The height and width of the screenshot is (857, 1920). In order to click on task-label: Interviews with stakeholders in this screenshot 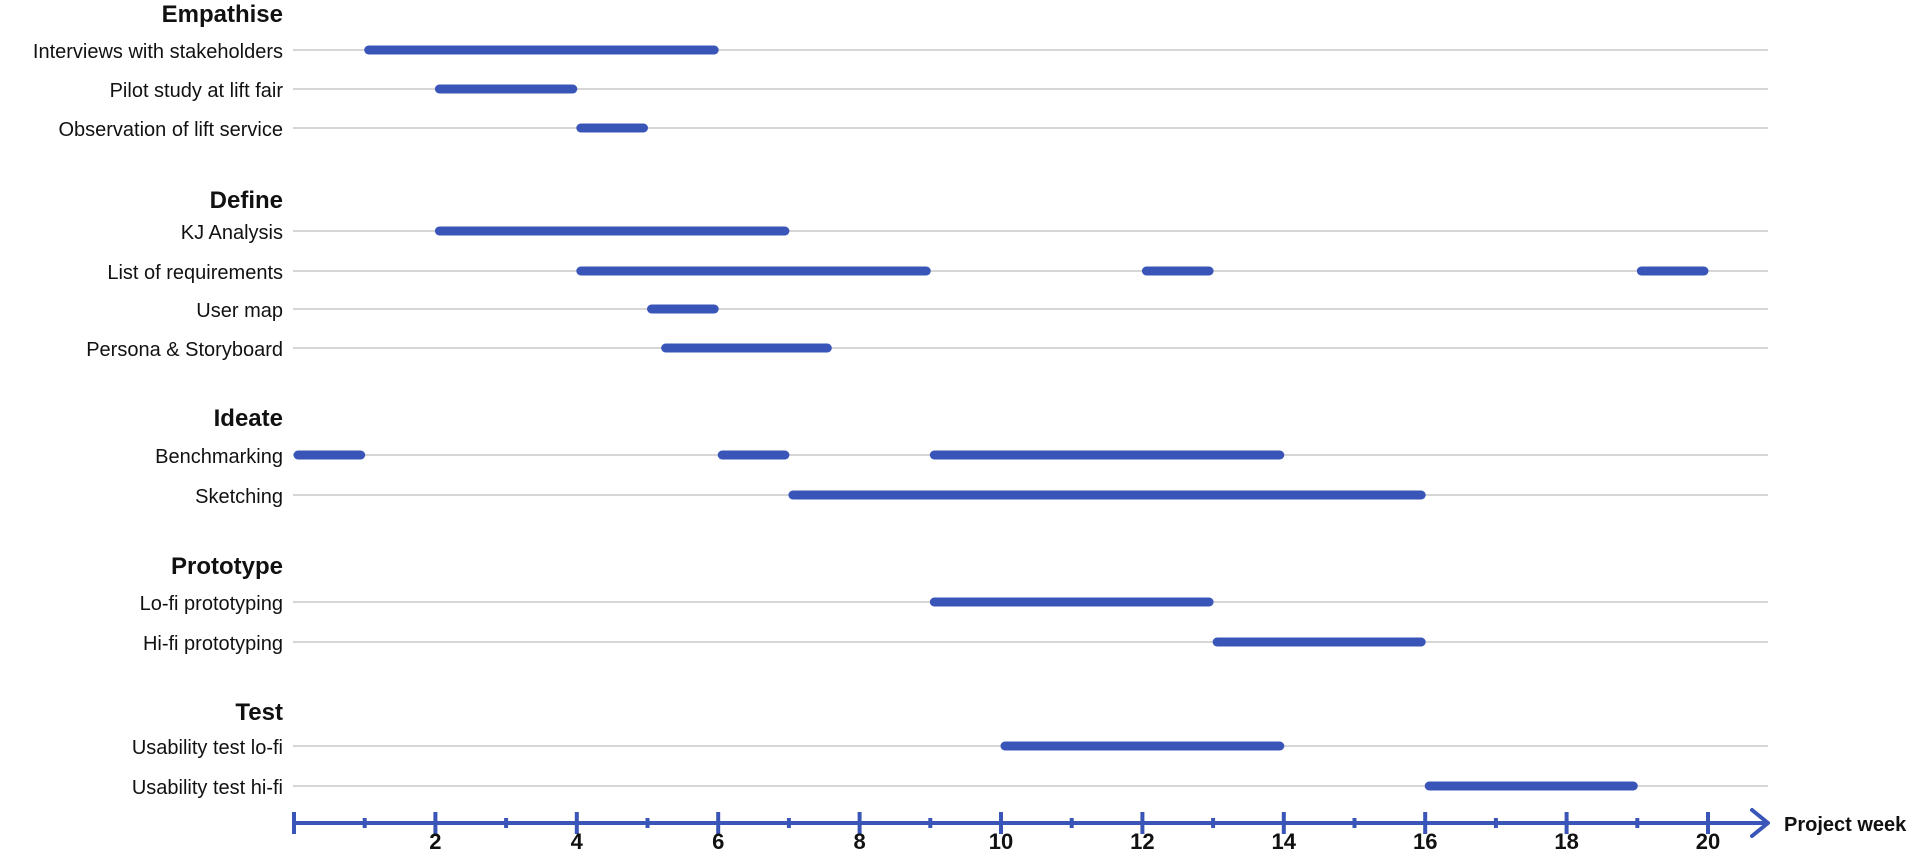, I will do `click(158, 52)`.